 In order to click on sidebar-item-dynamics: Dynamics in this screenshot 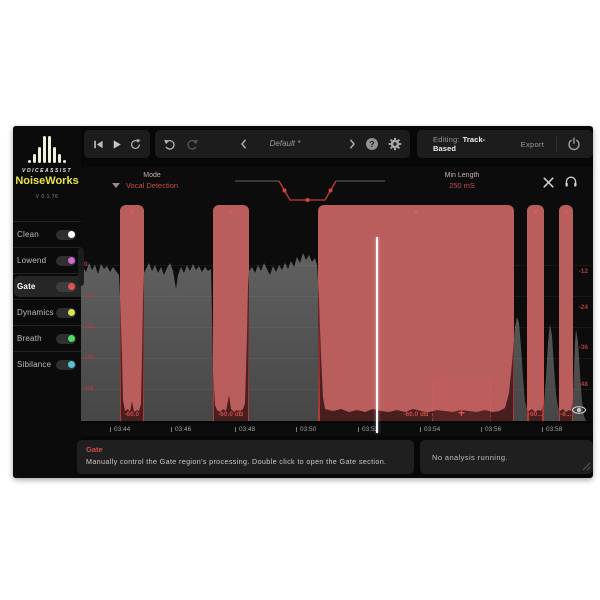, I will do `click(47, 312)`.